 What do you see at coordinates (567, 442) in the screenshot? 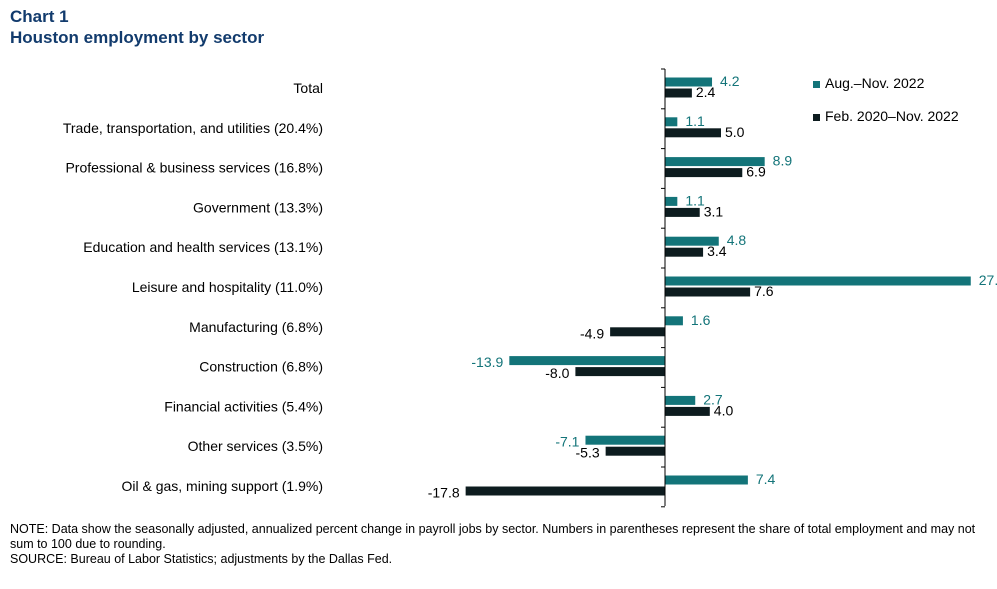
I see `data-label-series-1: -7.1` at bounding box center [567, 442].